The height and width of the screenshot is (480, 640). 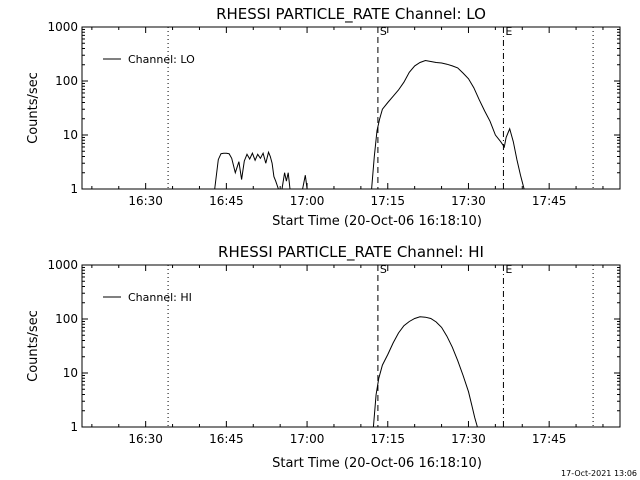 What do you see at coordinates (599, 473) in the screenshot?
I see `footer-timestamp: 17-Oct-2021 13:06` at bounding box center [599, 473].